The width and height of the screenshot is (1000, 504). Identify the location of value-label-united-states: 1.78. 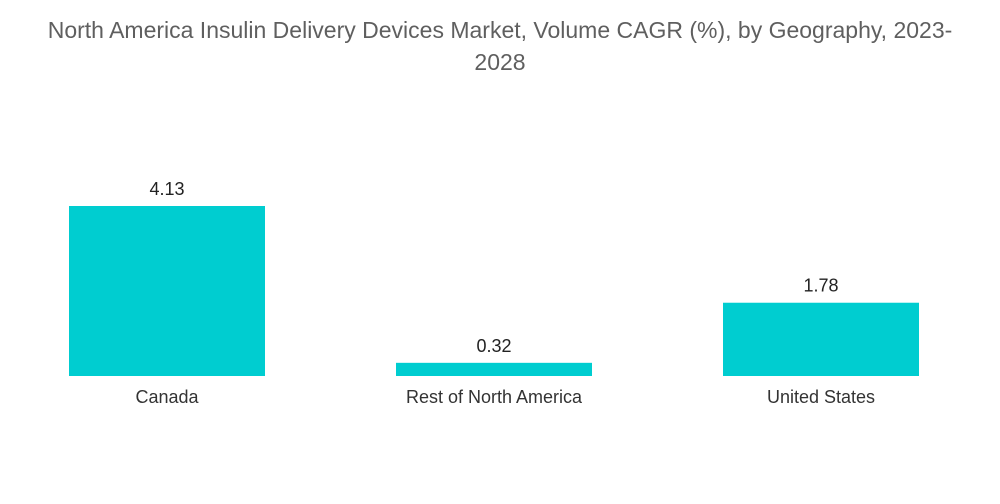
(820, 286).